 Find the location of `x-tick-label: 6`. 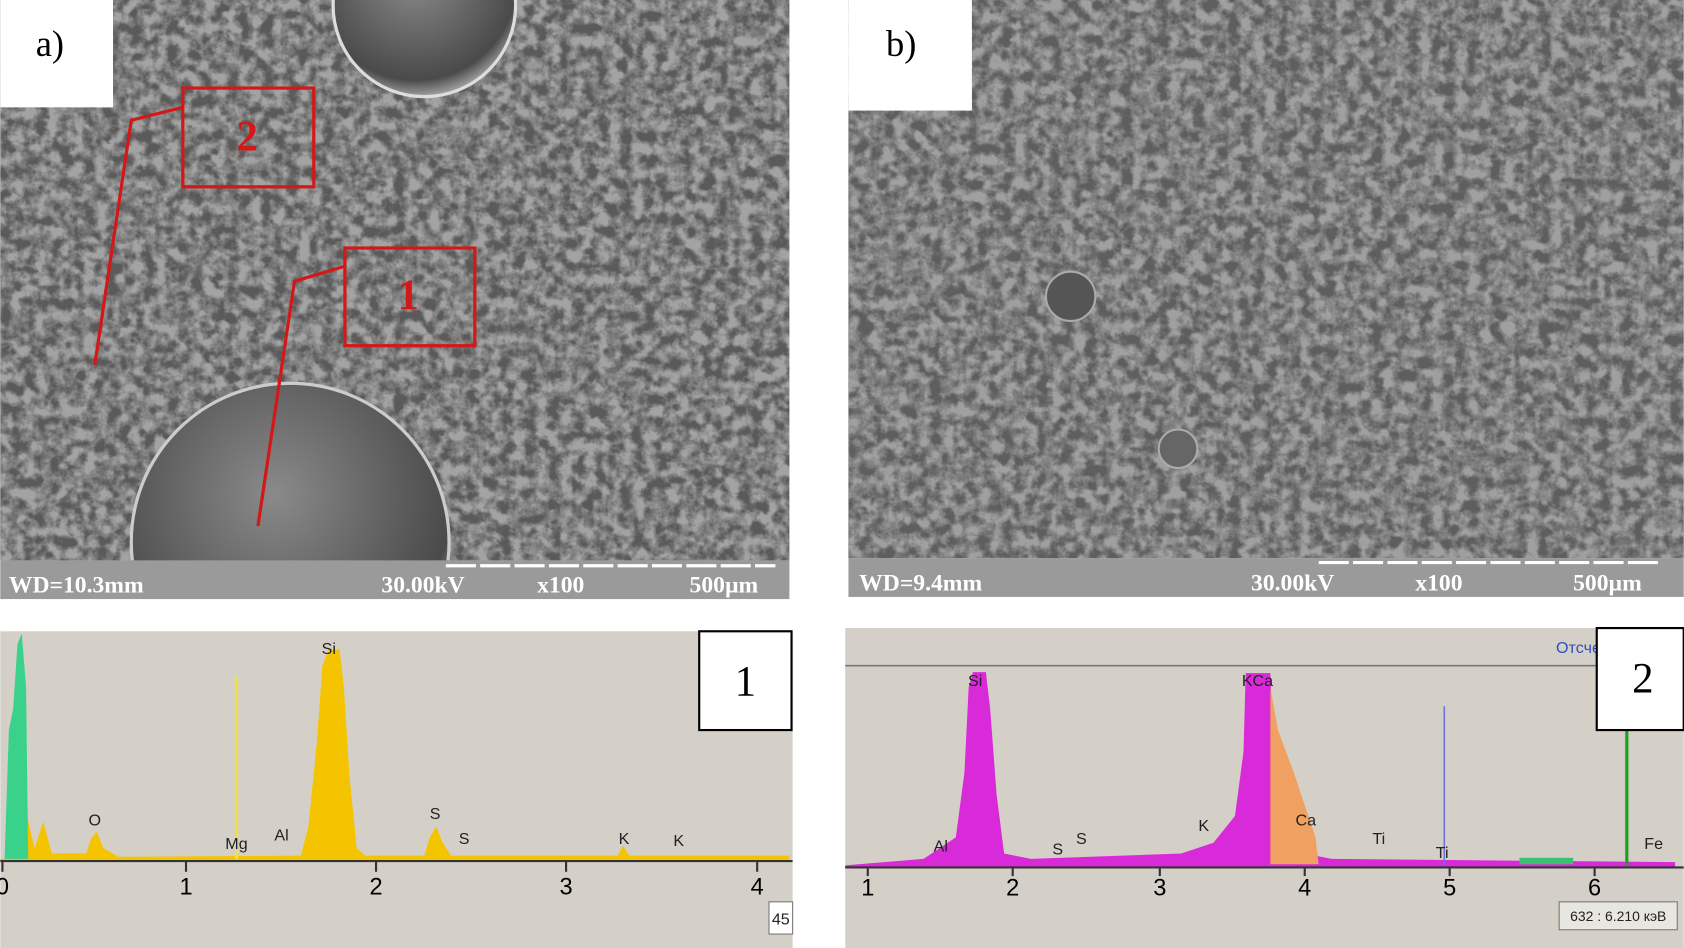

x-tick-label: 6 is located at coordinates (1594, 888).